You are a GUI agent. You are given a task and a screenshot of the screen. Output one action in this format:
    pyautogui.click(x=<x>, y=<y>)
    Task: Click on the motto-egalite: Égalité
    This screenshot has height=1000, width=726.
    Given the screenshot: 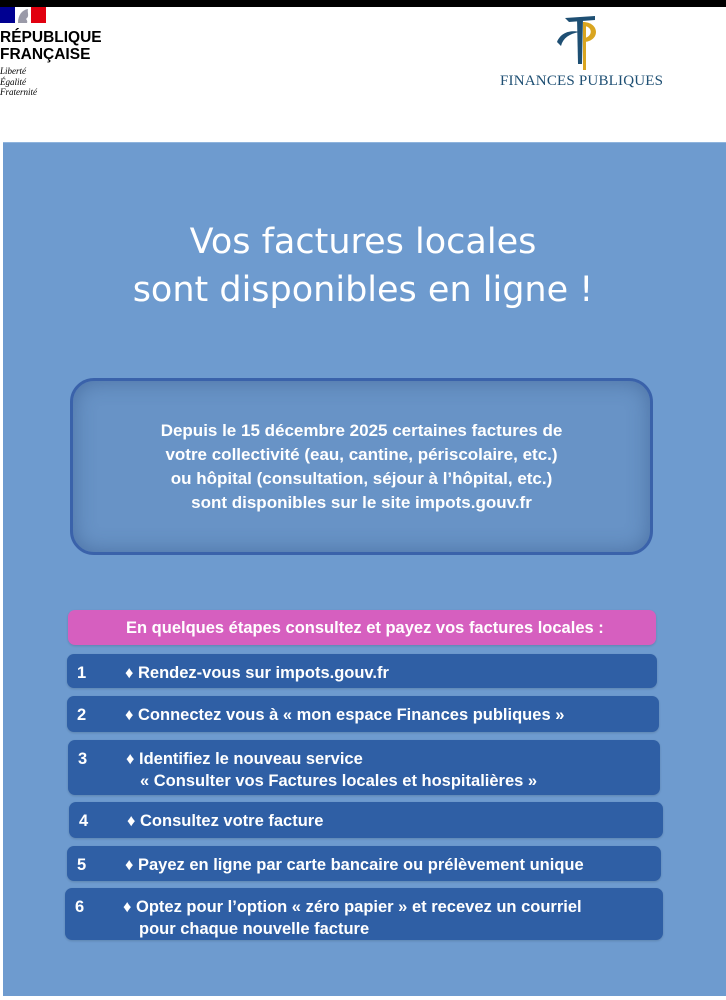 What is the action you would take?
    pyautogui.click(x=13, y=81)
    